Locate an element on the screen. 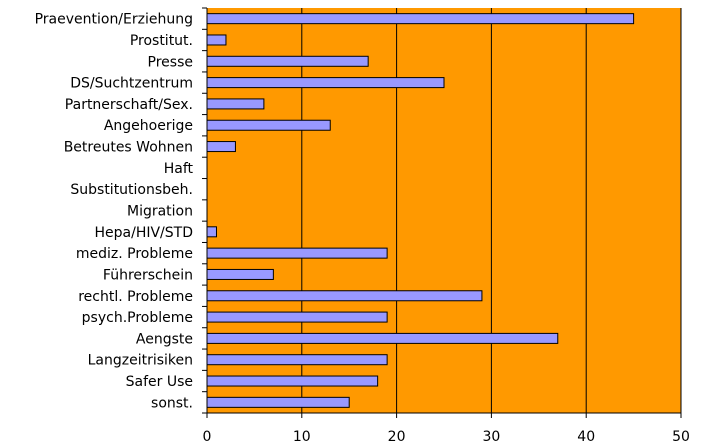 The width and height of the screenshot is (704, 447). category-label: Haft is located at coordinates (179, 169).